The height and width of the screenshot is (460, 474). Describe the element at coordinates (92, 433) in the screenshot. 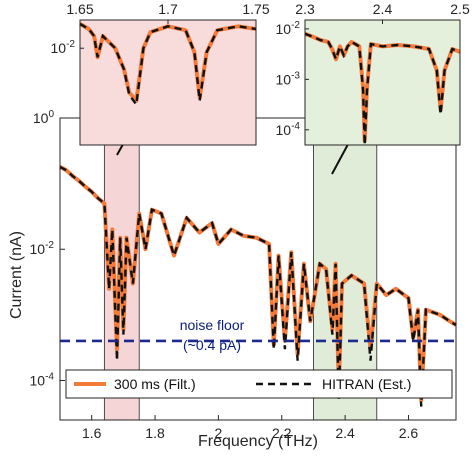

I see `x-tick-label: 1.6` at that location.